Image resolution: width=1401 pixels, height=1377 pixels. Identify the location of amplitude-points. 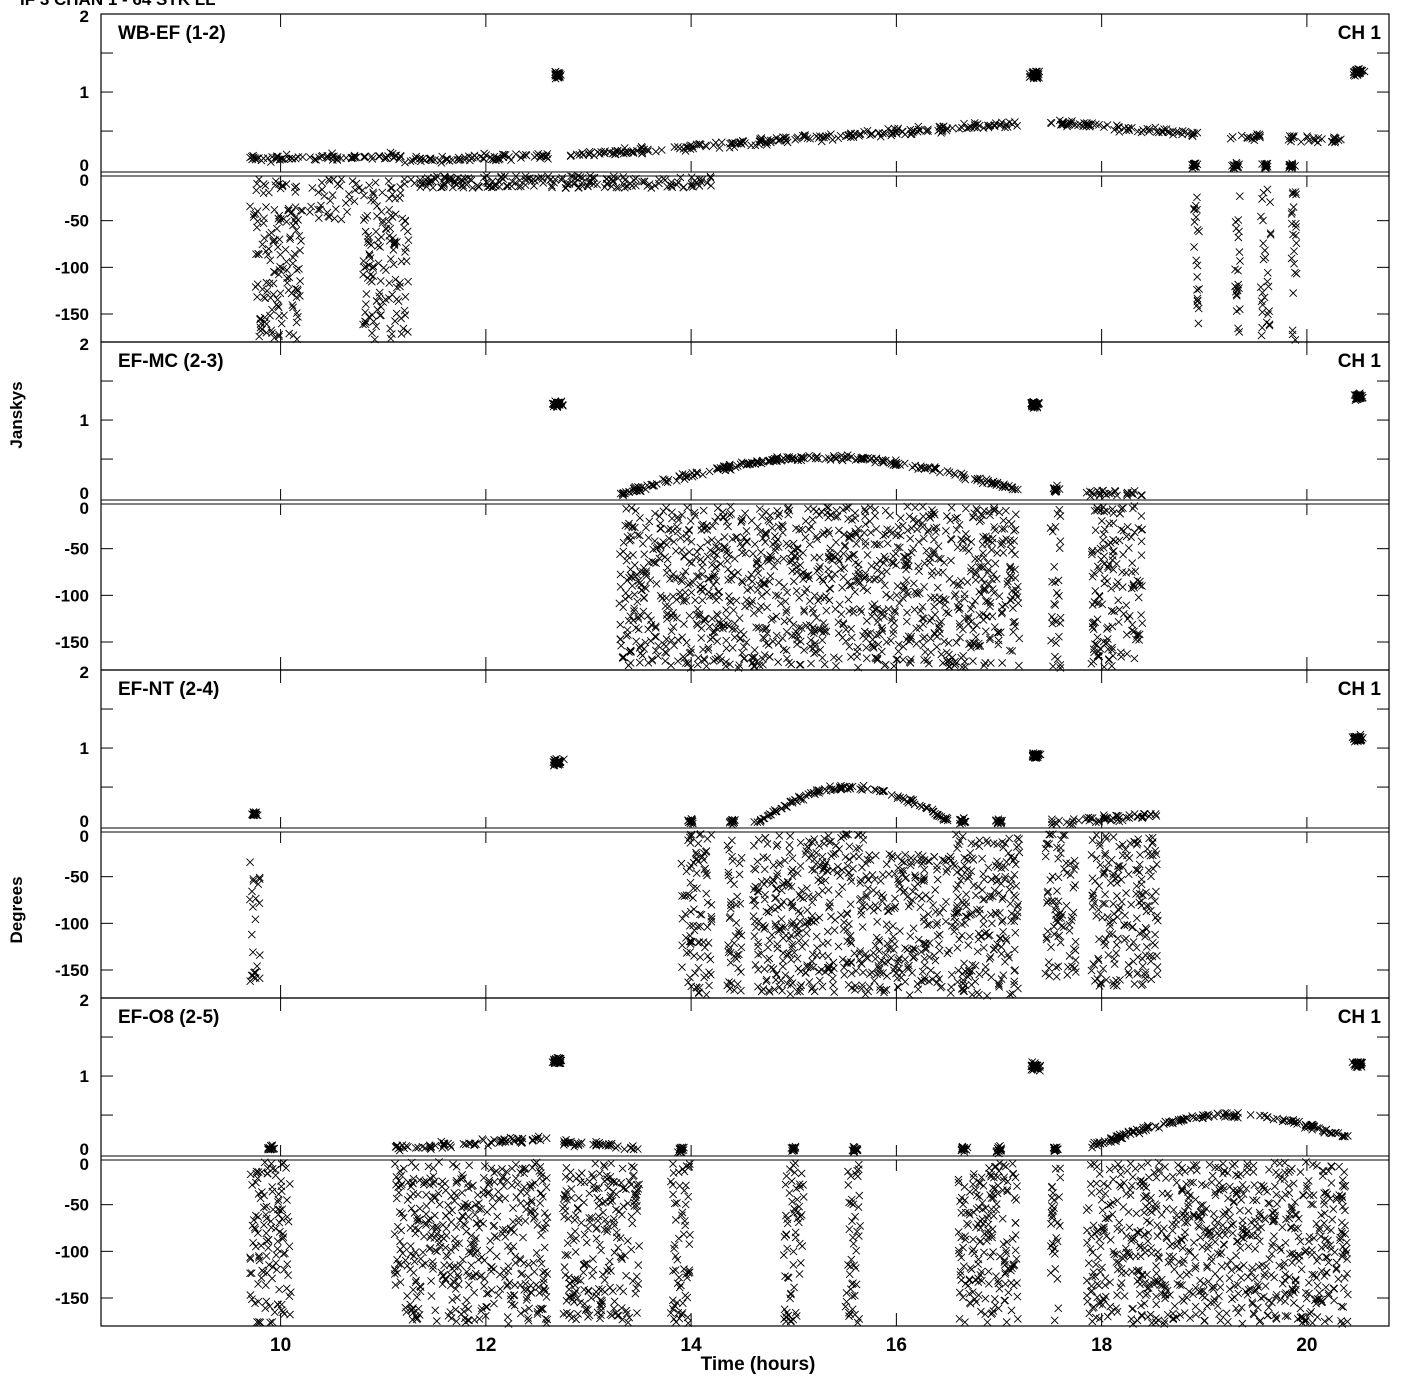
(815, 1105).